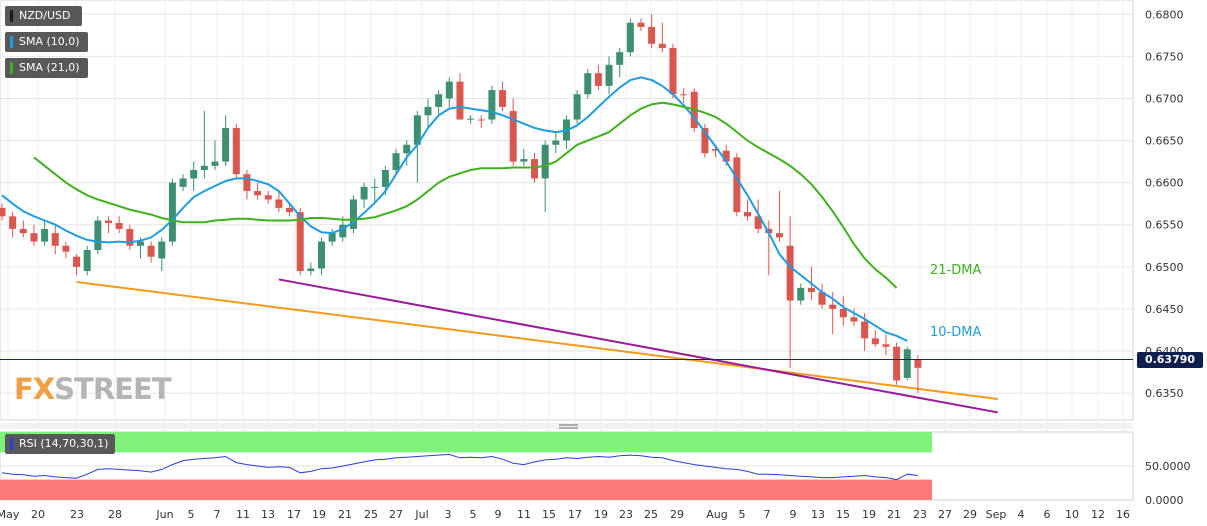 Image resolution: width=1207 pixels, height=526 pixels. Describe the element at coordinates (818, 514) in the screenshot. I see `x-tick-label: 13` at that location.